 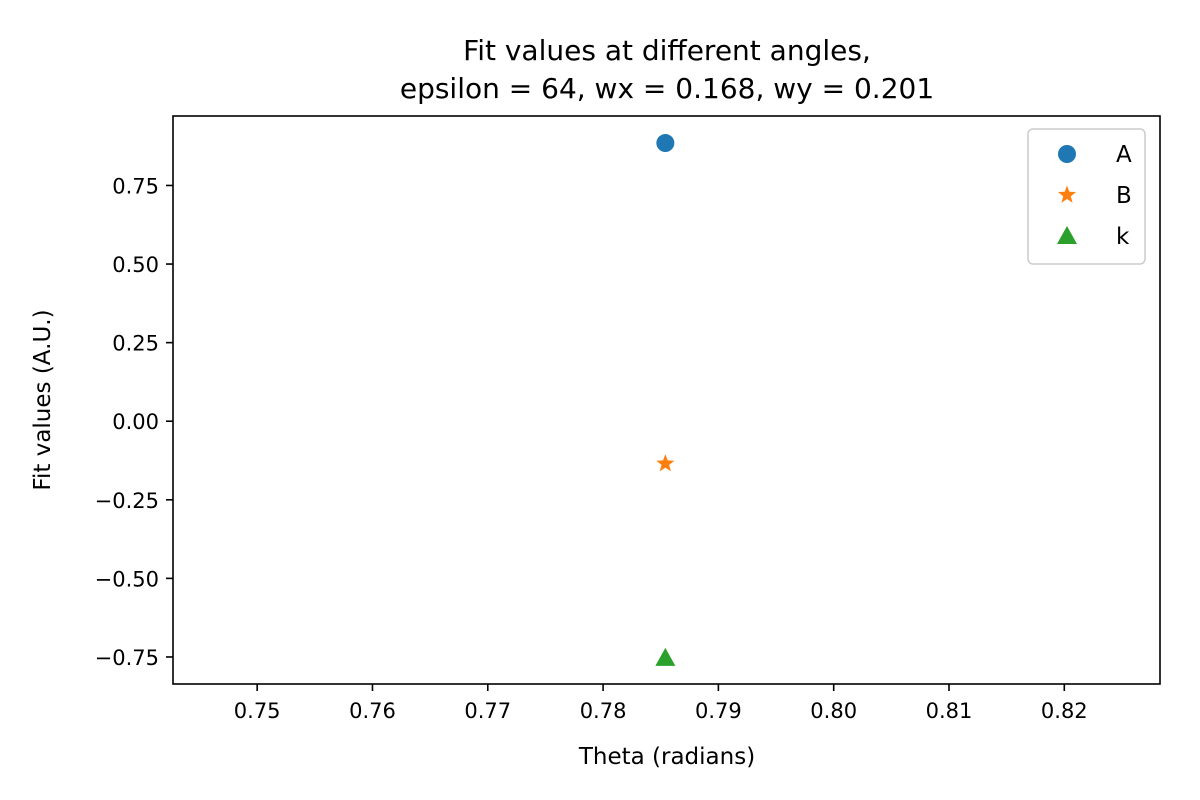 What do you see at coordinates (1067, 154) in the screenshot?
I see `legend-marker-a` at bounding box center [1067, 154].